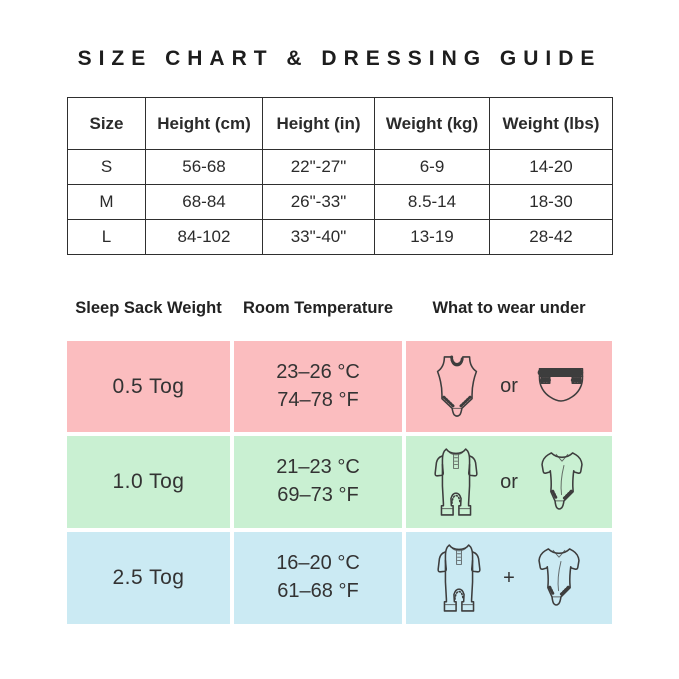 This screenshot has width=679, height=679. Describe the element at coordinates (318, 123) in the screenshot. I see `col-header-height-in: Height (in)` at that location.